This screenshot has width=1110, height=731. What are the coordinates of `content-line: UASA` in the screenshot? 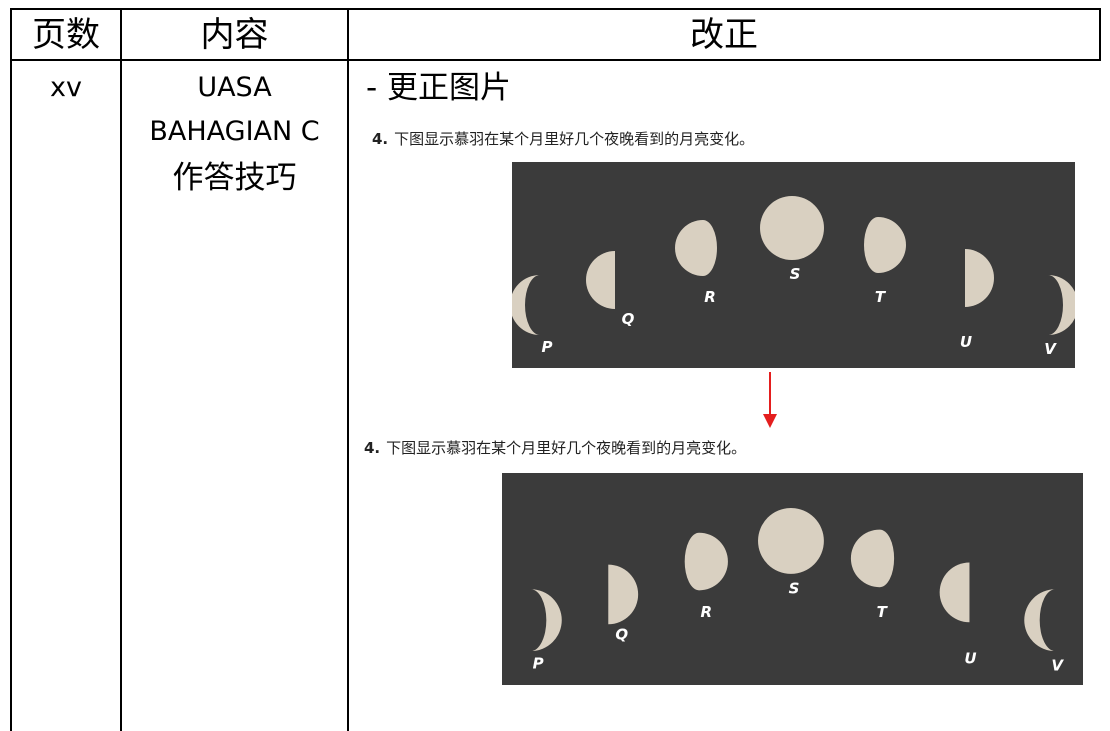 It's located at (234, 87).